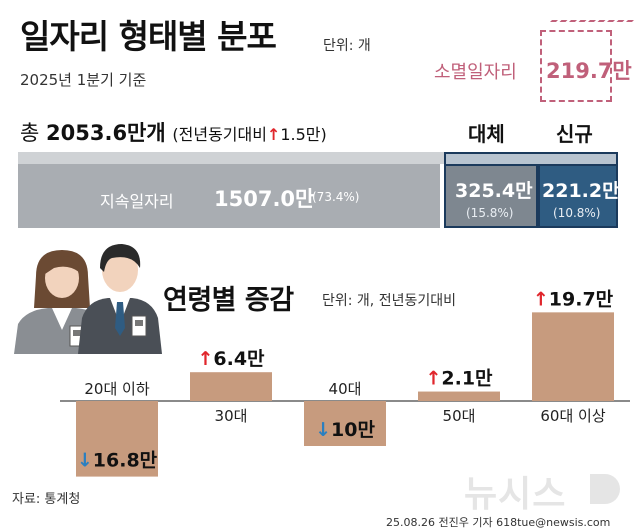  I want to click on tick-label-0: 20대 이하, so click(116, 389).